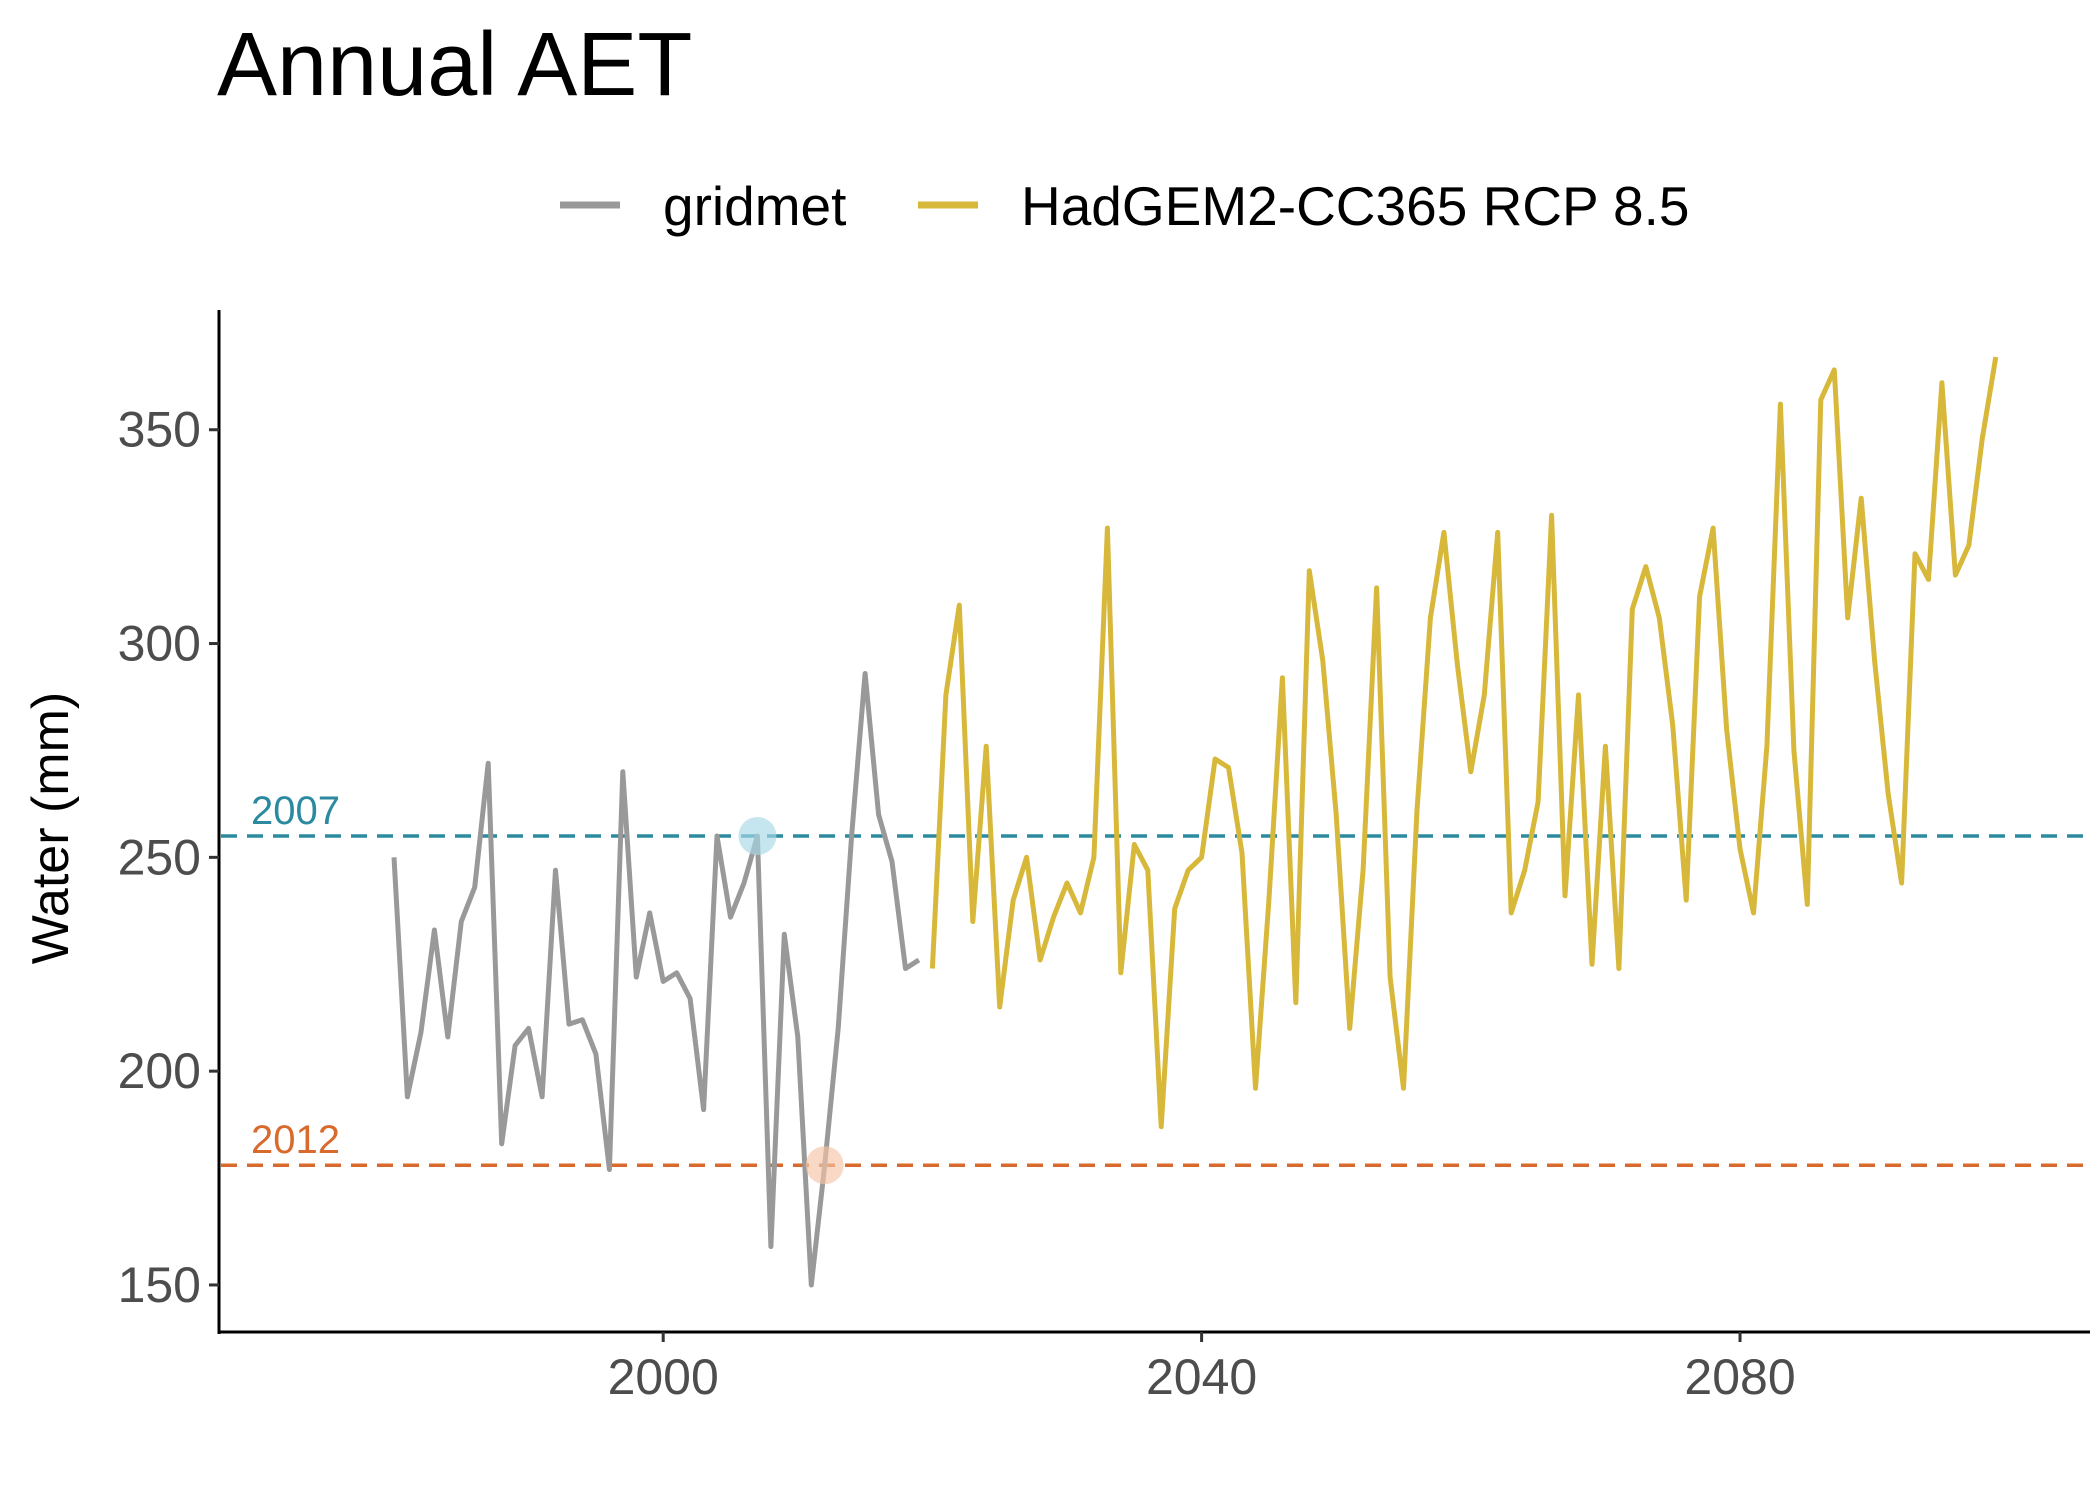 This screenshot has width=2100, height=1499. What do you see at coordinates (454, 65) in the screenshot?
I see `chart-title: Annual AET` at bounding box center [454, 65].